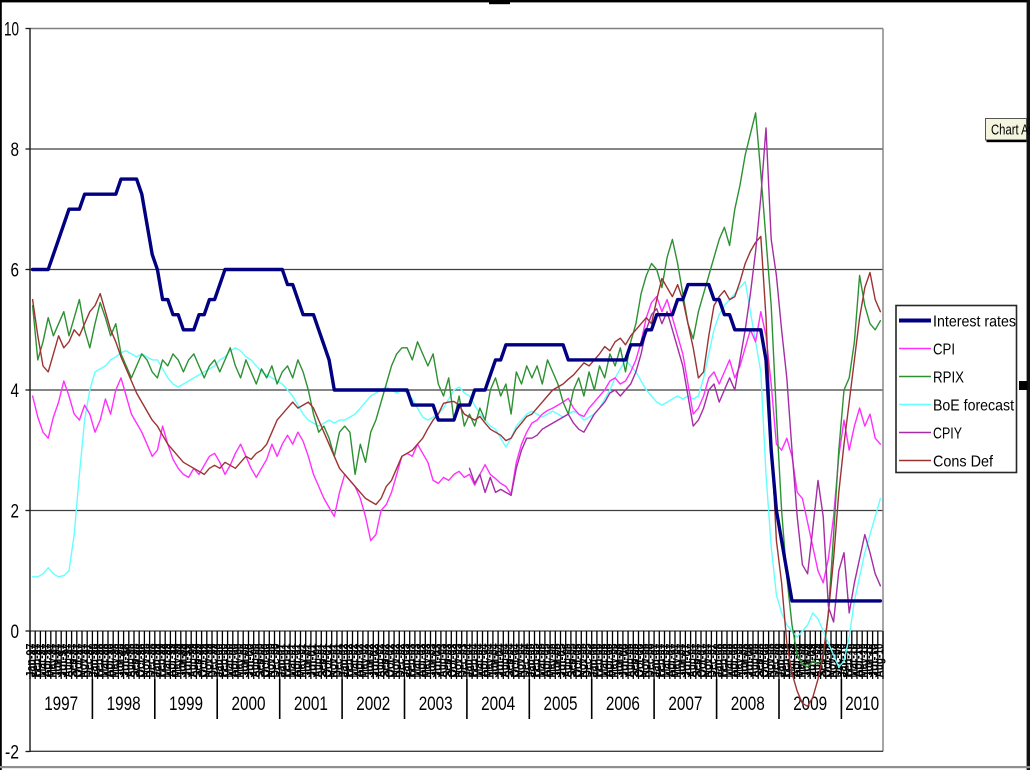  What do you see at coordinates (831, 661) in the screenshot?
I see `svg-text: Nov-09` at bounding box center [831, 661].